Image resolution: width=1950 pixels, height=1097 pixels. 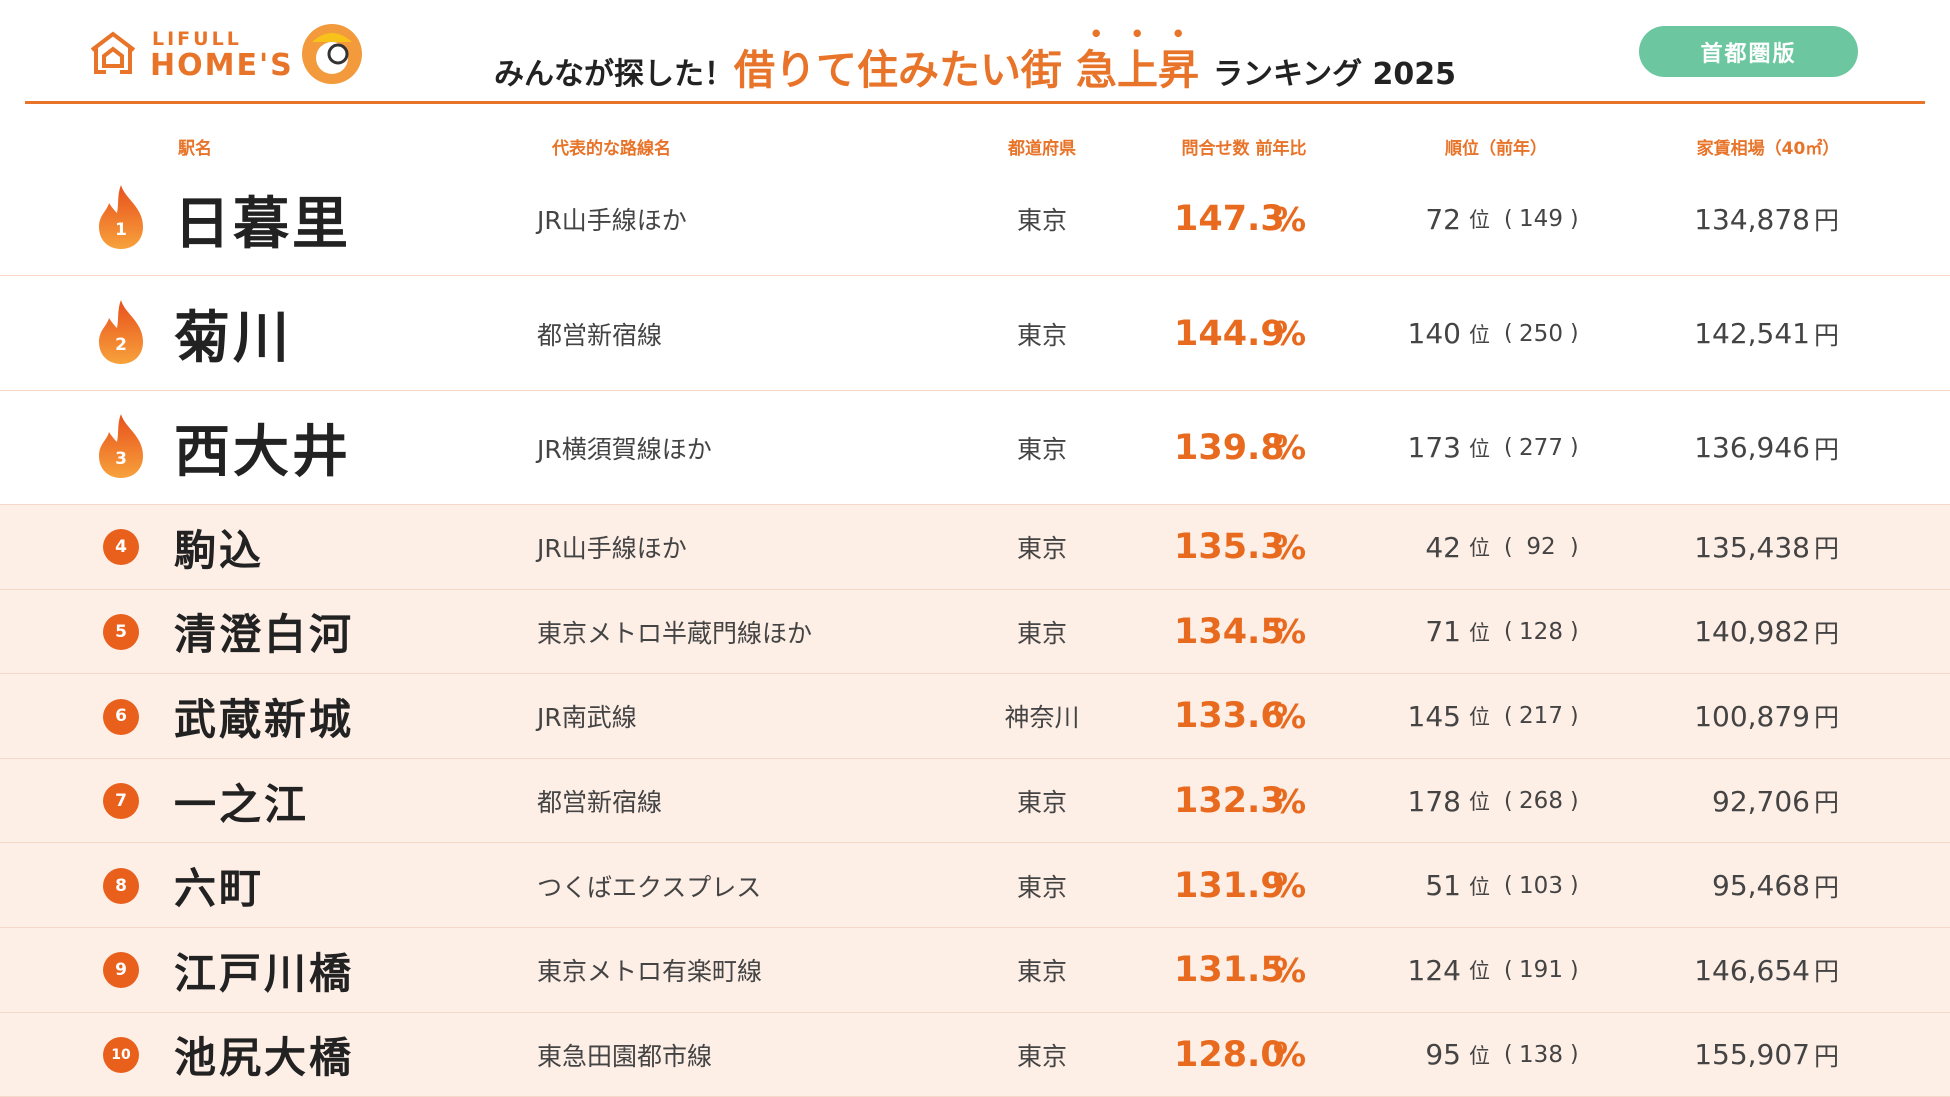 What do you see at coordinates (1229, 333) in the screenshot?
I see `inquiry-ratio: 144.9` at bounding box center [1229, 333].